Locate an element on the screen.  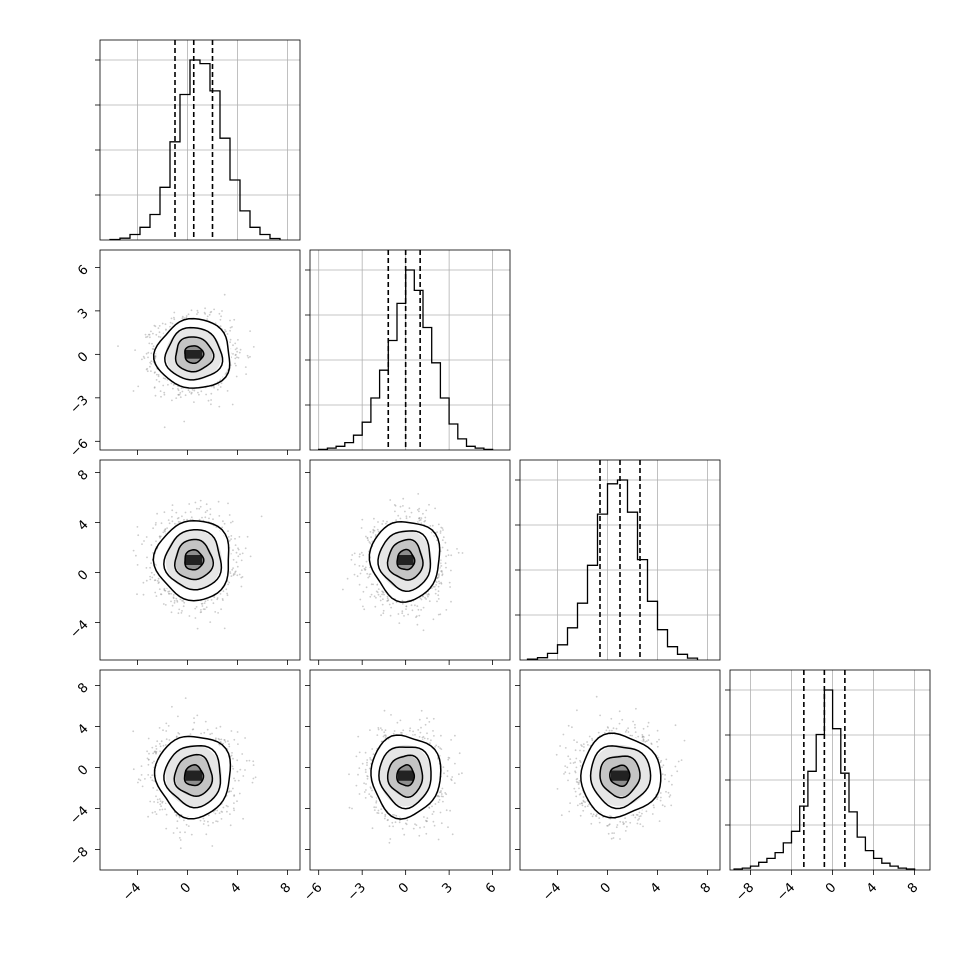
density-core is located at coordinates (194, 354).